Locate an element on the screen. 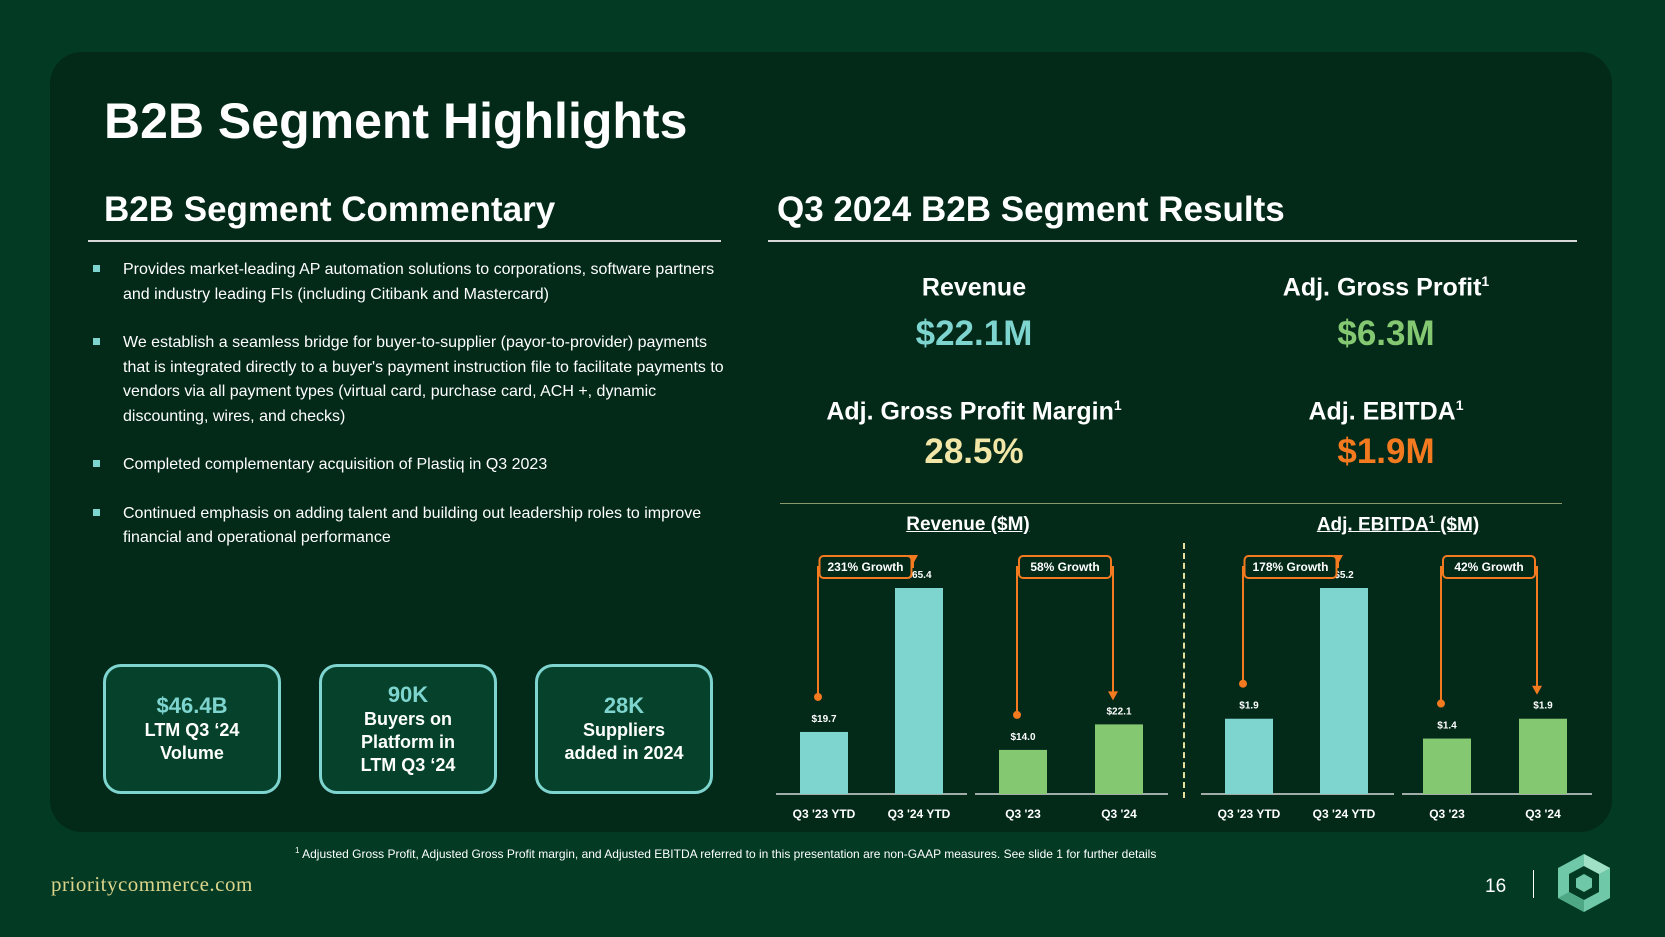 This screenshot has width=1665, height=937. metric-adj-ebitda: Adj. EBITDA1 $1.9M is located at coordinates (1386, 434).